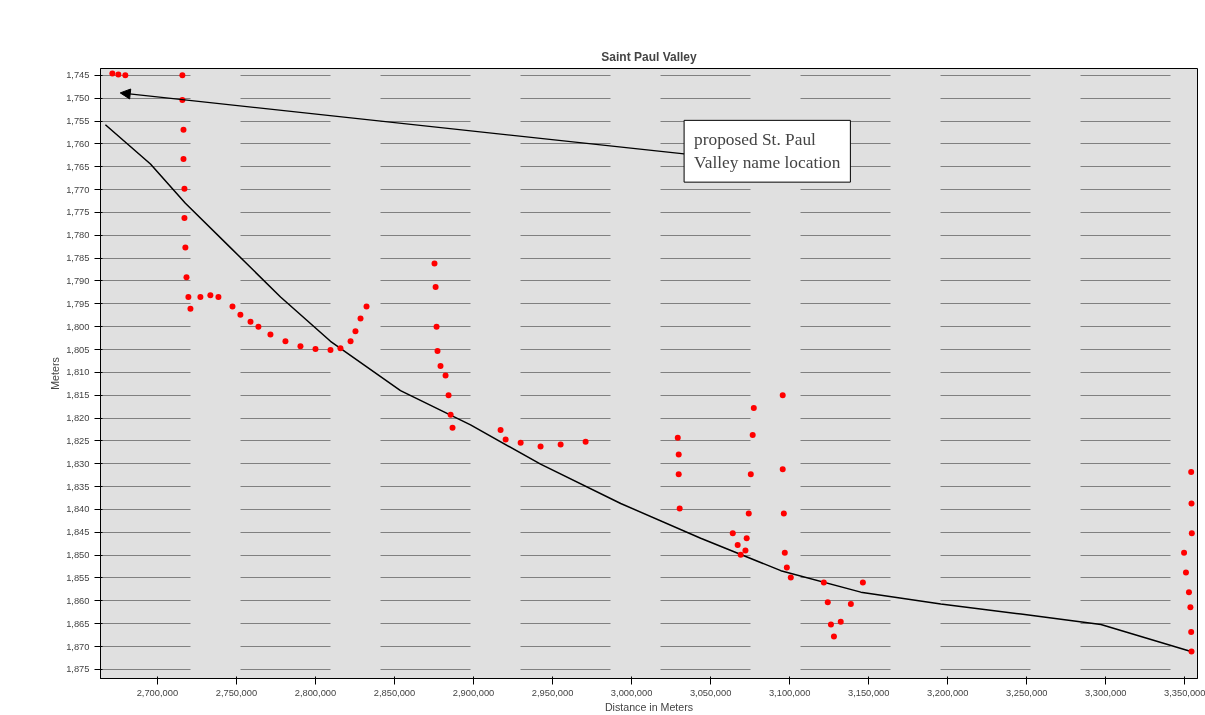 This screenshot has width=1205, height=715. I want to click on x-tick-label: 2,750,000, so click(236, 692).